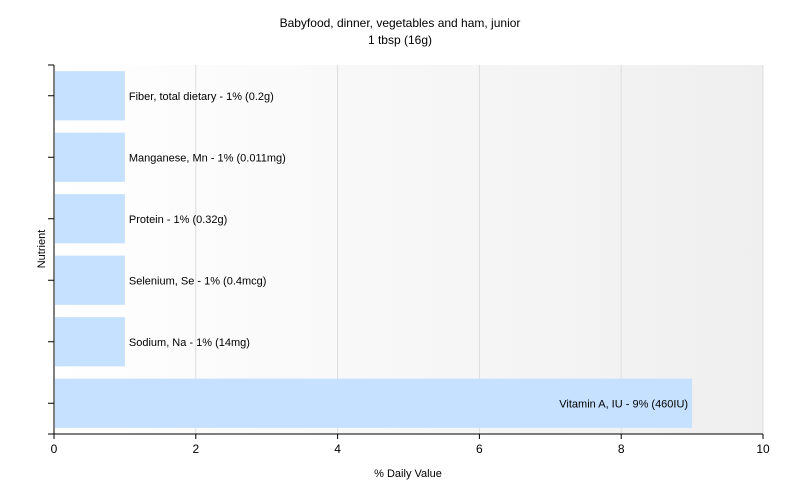 The image size is (800, 500). Describe the element at coordinates (763, 449) in the screenshot. I see `x-tick-label: 10` at that location.